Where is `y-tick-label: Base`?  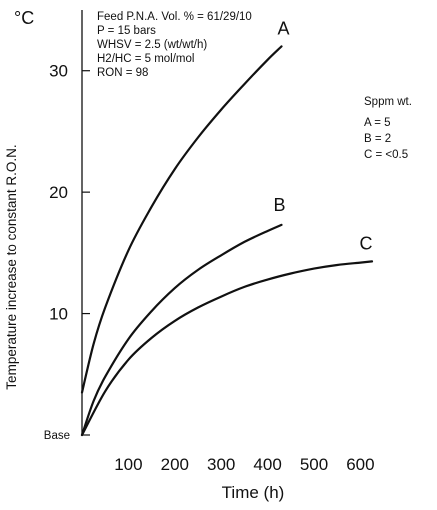
y-tick-label: Base is located at coordinates (57, 436).